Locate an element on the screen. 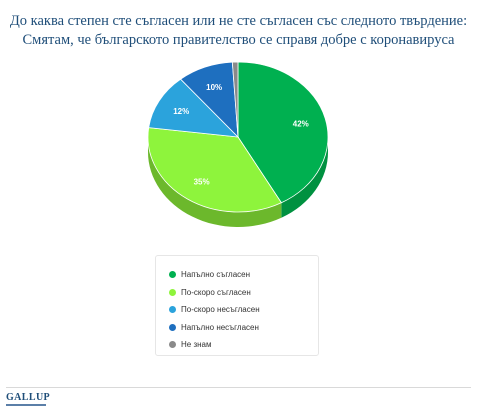  pie-data-label-1: 35% is located at coordinates (202, 182).